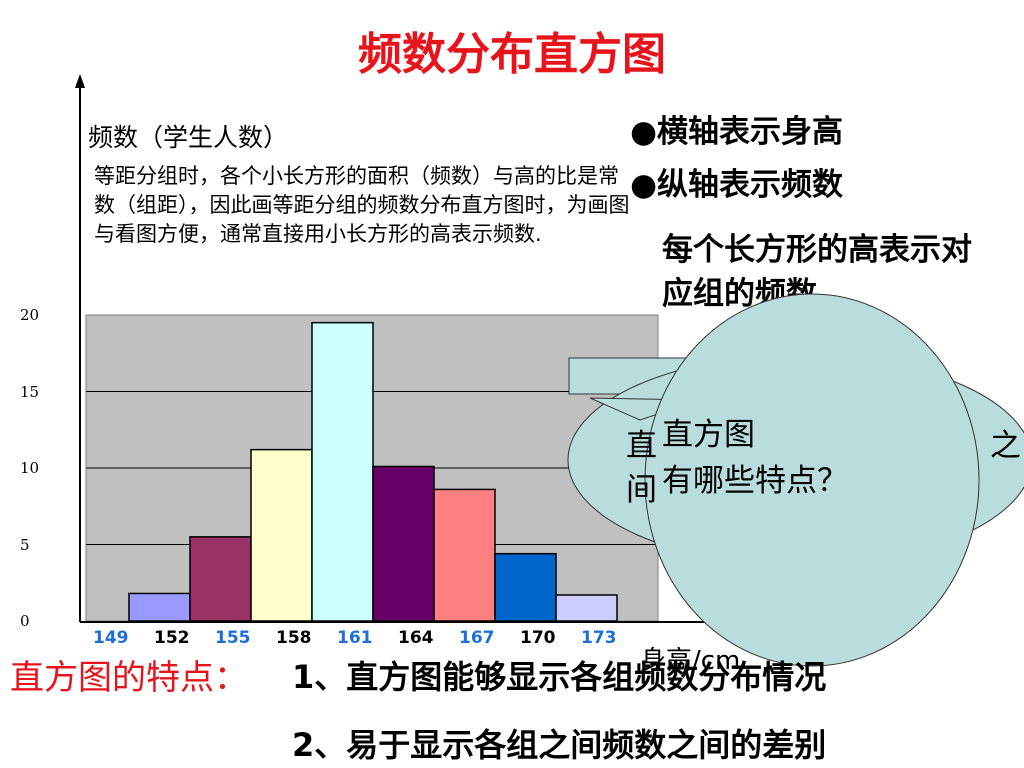  What do you see at coordinates (188, 137) in the screenshot?
I see `y-axis-label: 频数（学生人数）` at bounding box center [188, 137].